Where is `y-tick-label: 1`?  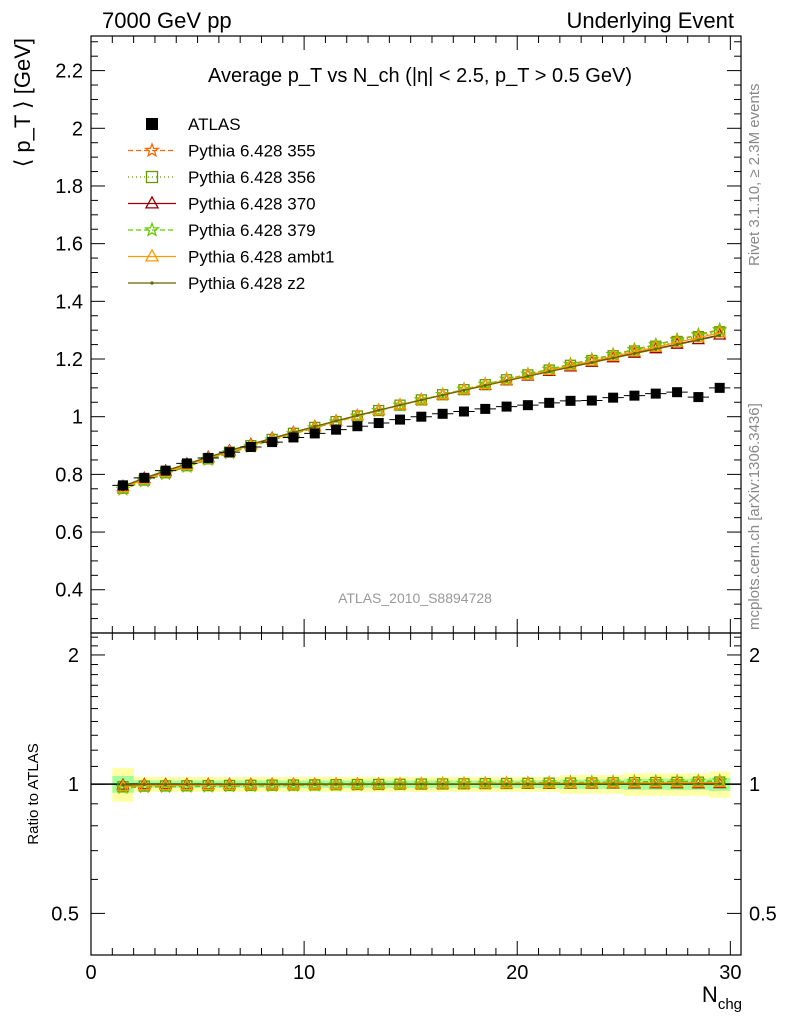 y-tick-label: 1 is located at coordinates (77, 418).